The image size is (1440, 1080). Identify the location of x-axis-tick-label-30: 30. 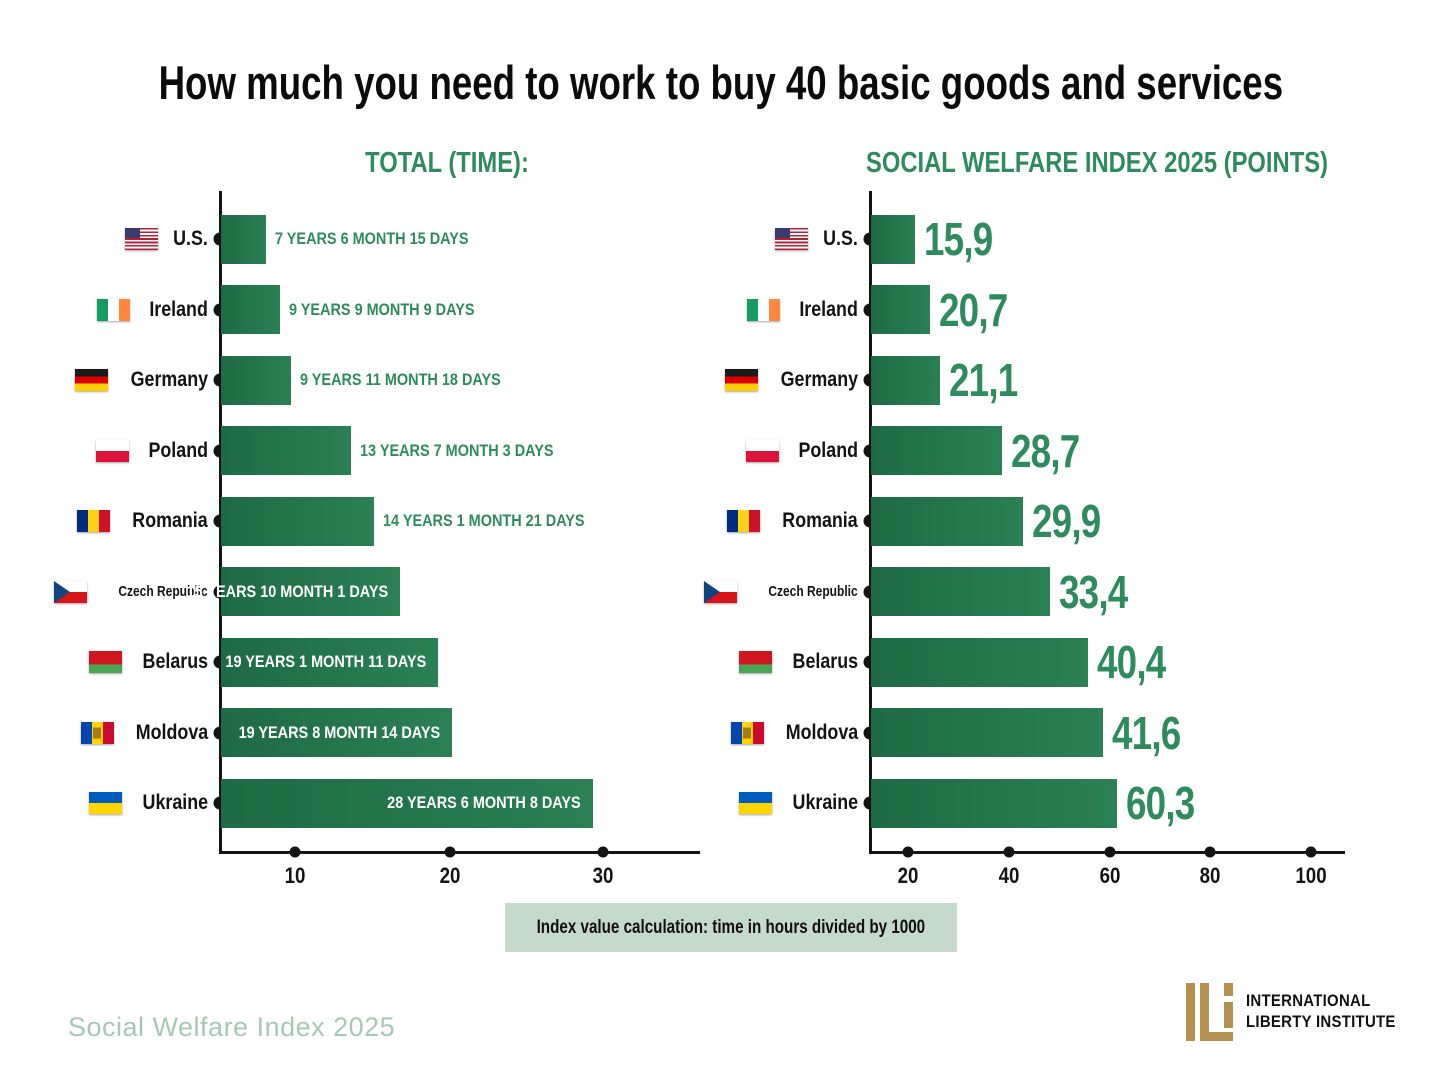
(603, 875).